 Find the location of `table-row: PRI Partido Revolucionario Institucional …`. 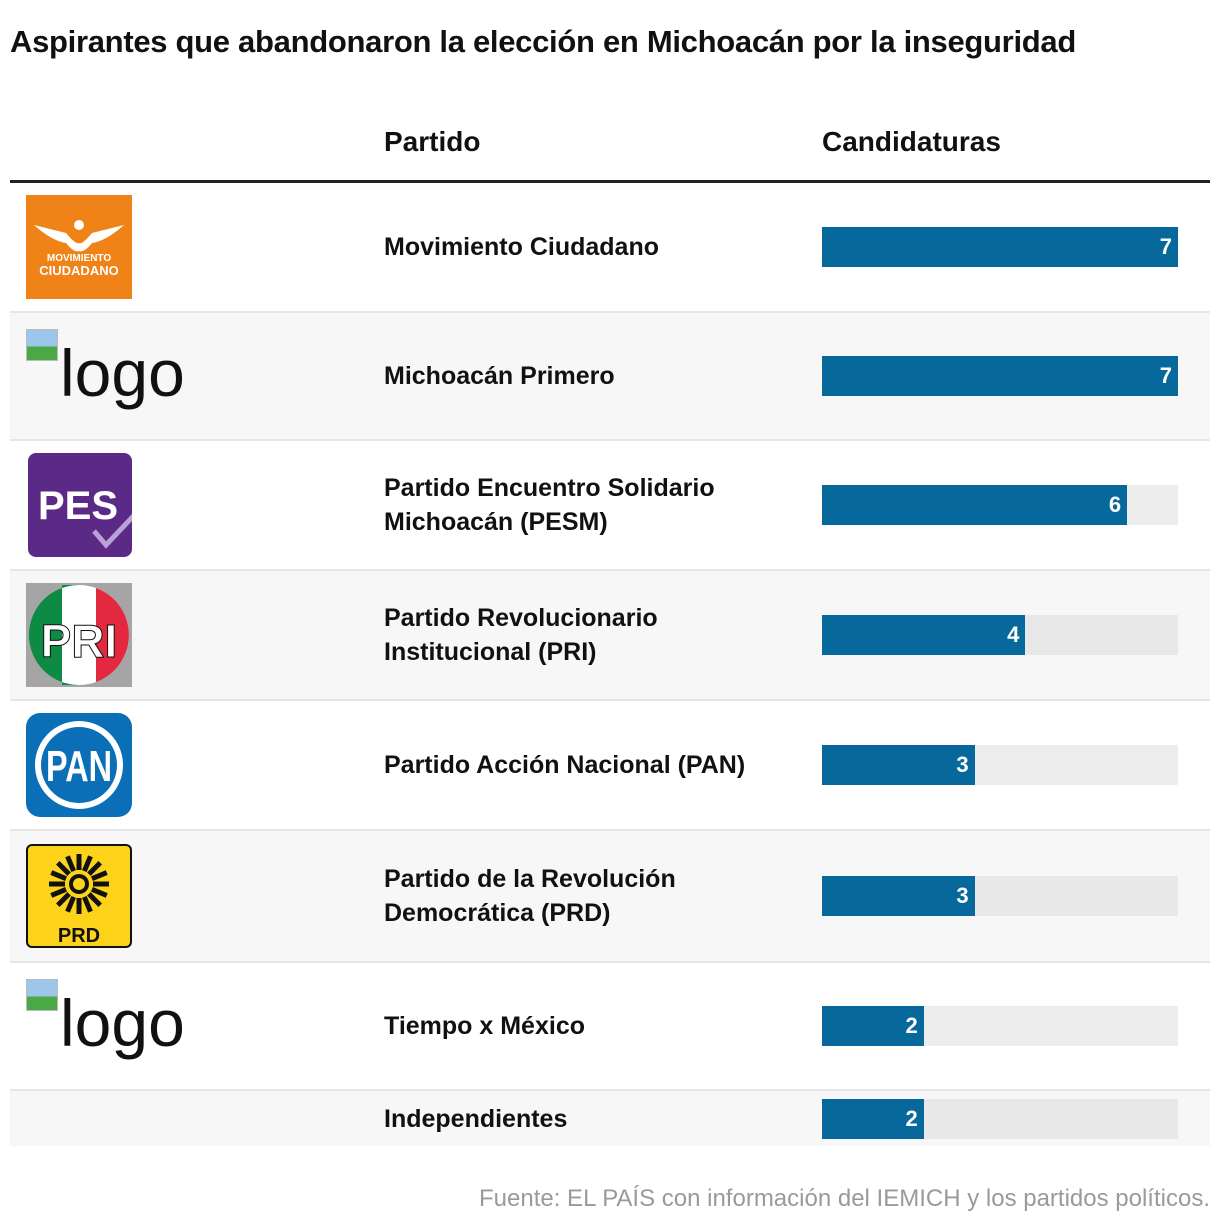

table-row: PRI Partido Revolucionario Institucional … is located at coordinates (610, 636).